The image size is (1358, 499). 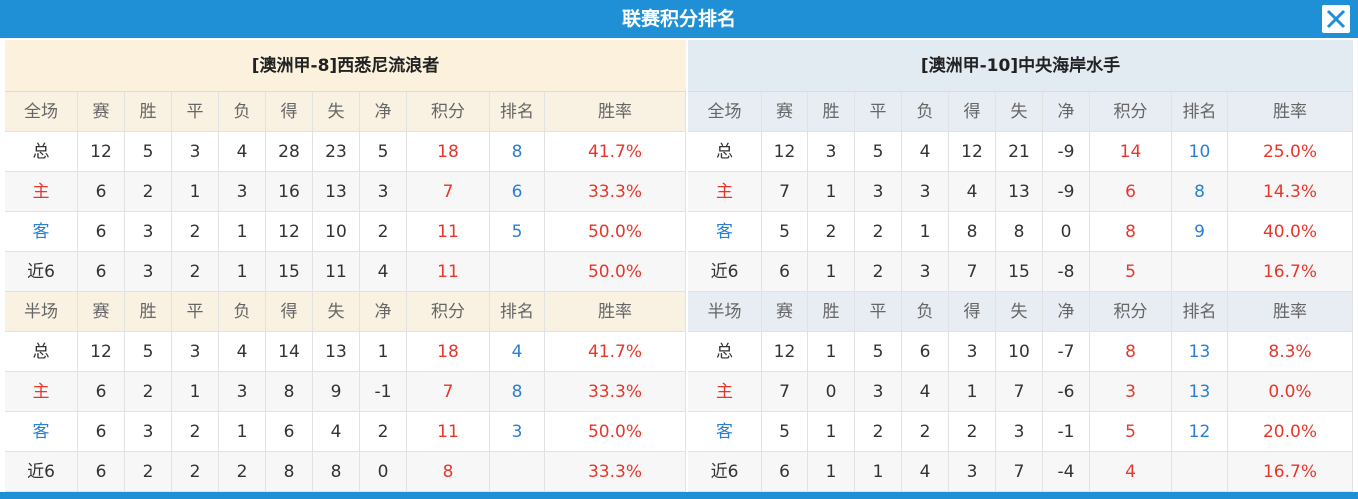 I want to click on stat-cell: -7, so click(x=1066, y=352).